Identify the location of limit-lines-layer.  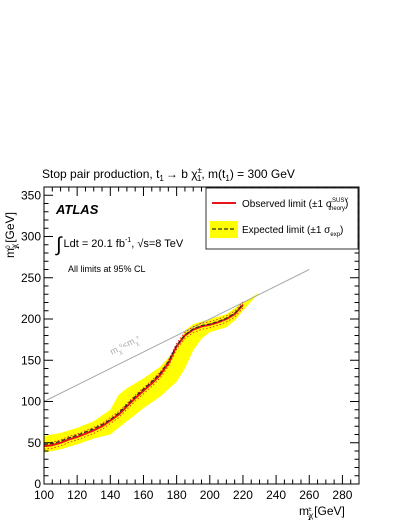
(143, 375).